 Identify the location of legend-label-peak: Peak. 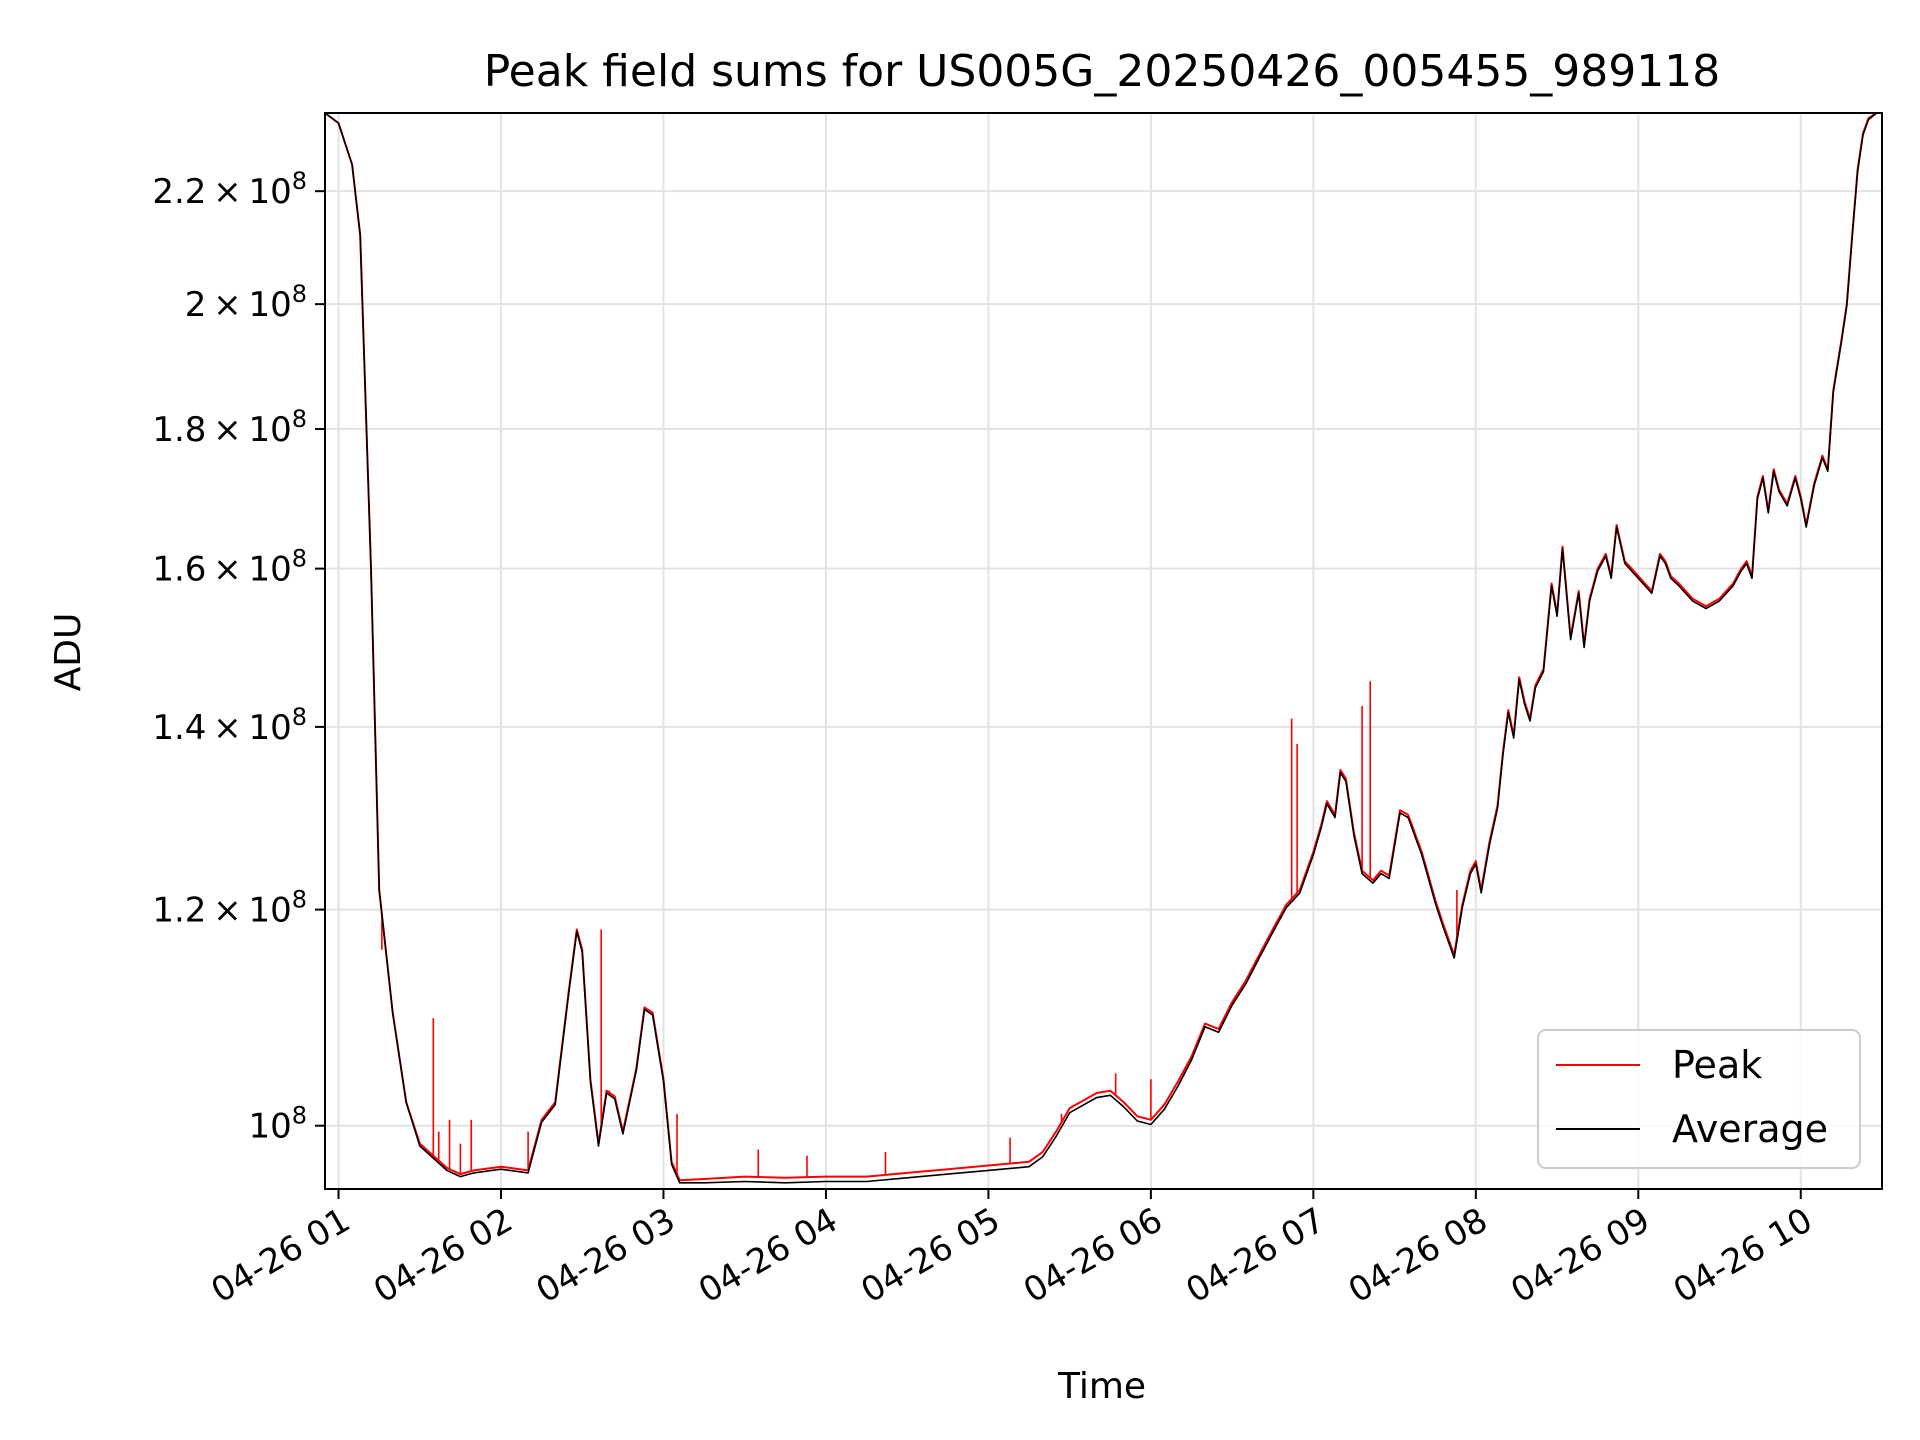
(1717, 1065).